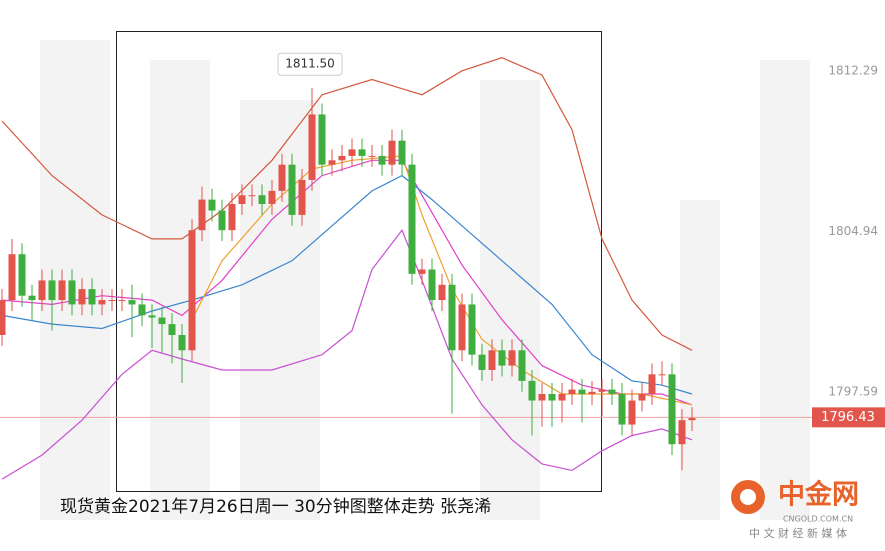  I want to click on logo-name: 中金网, so click(818, 495).